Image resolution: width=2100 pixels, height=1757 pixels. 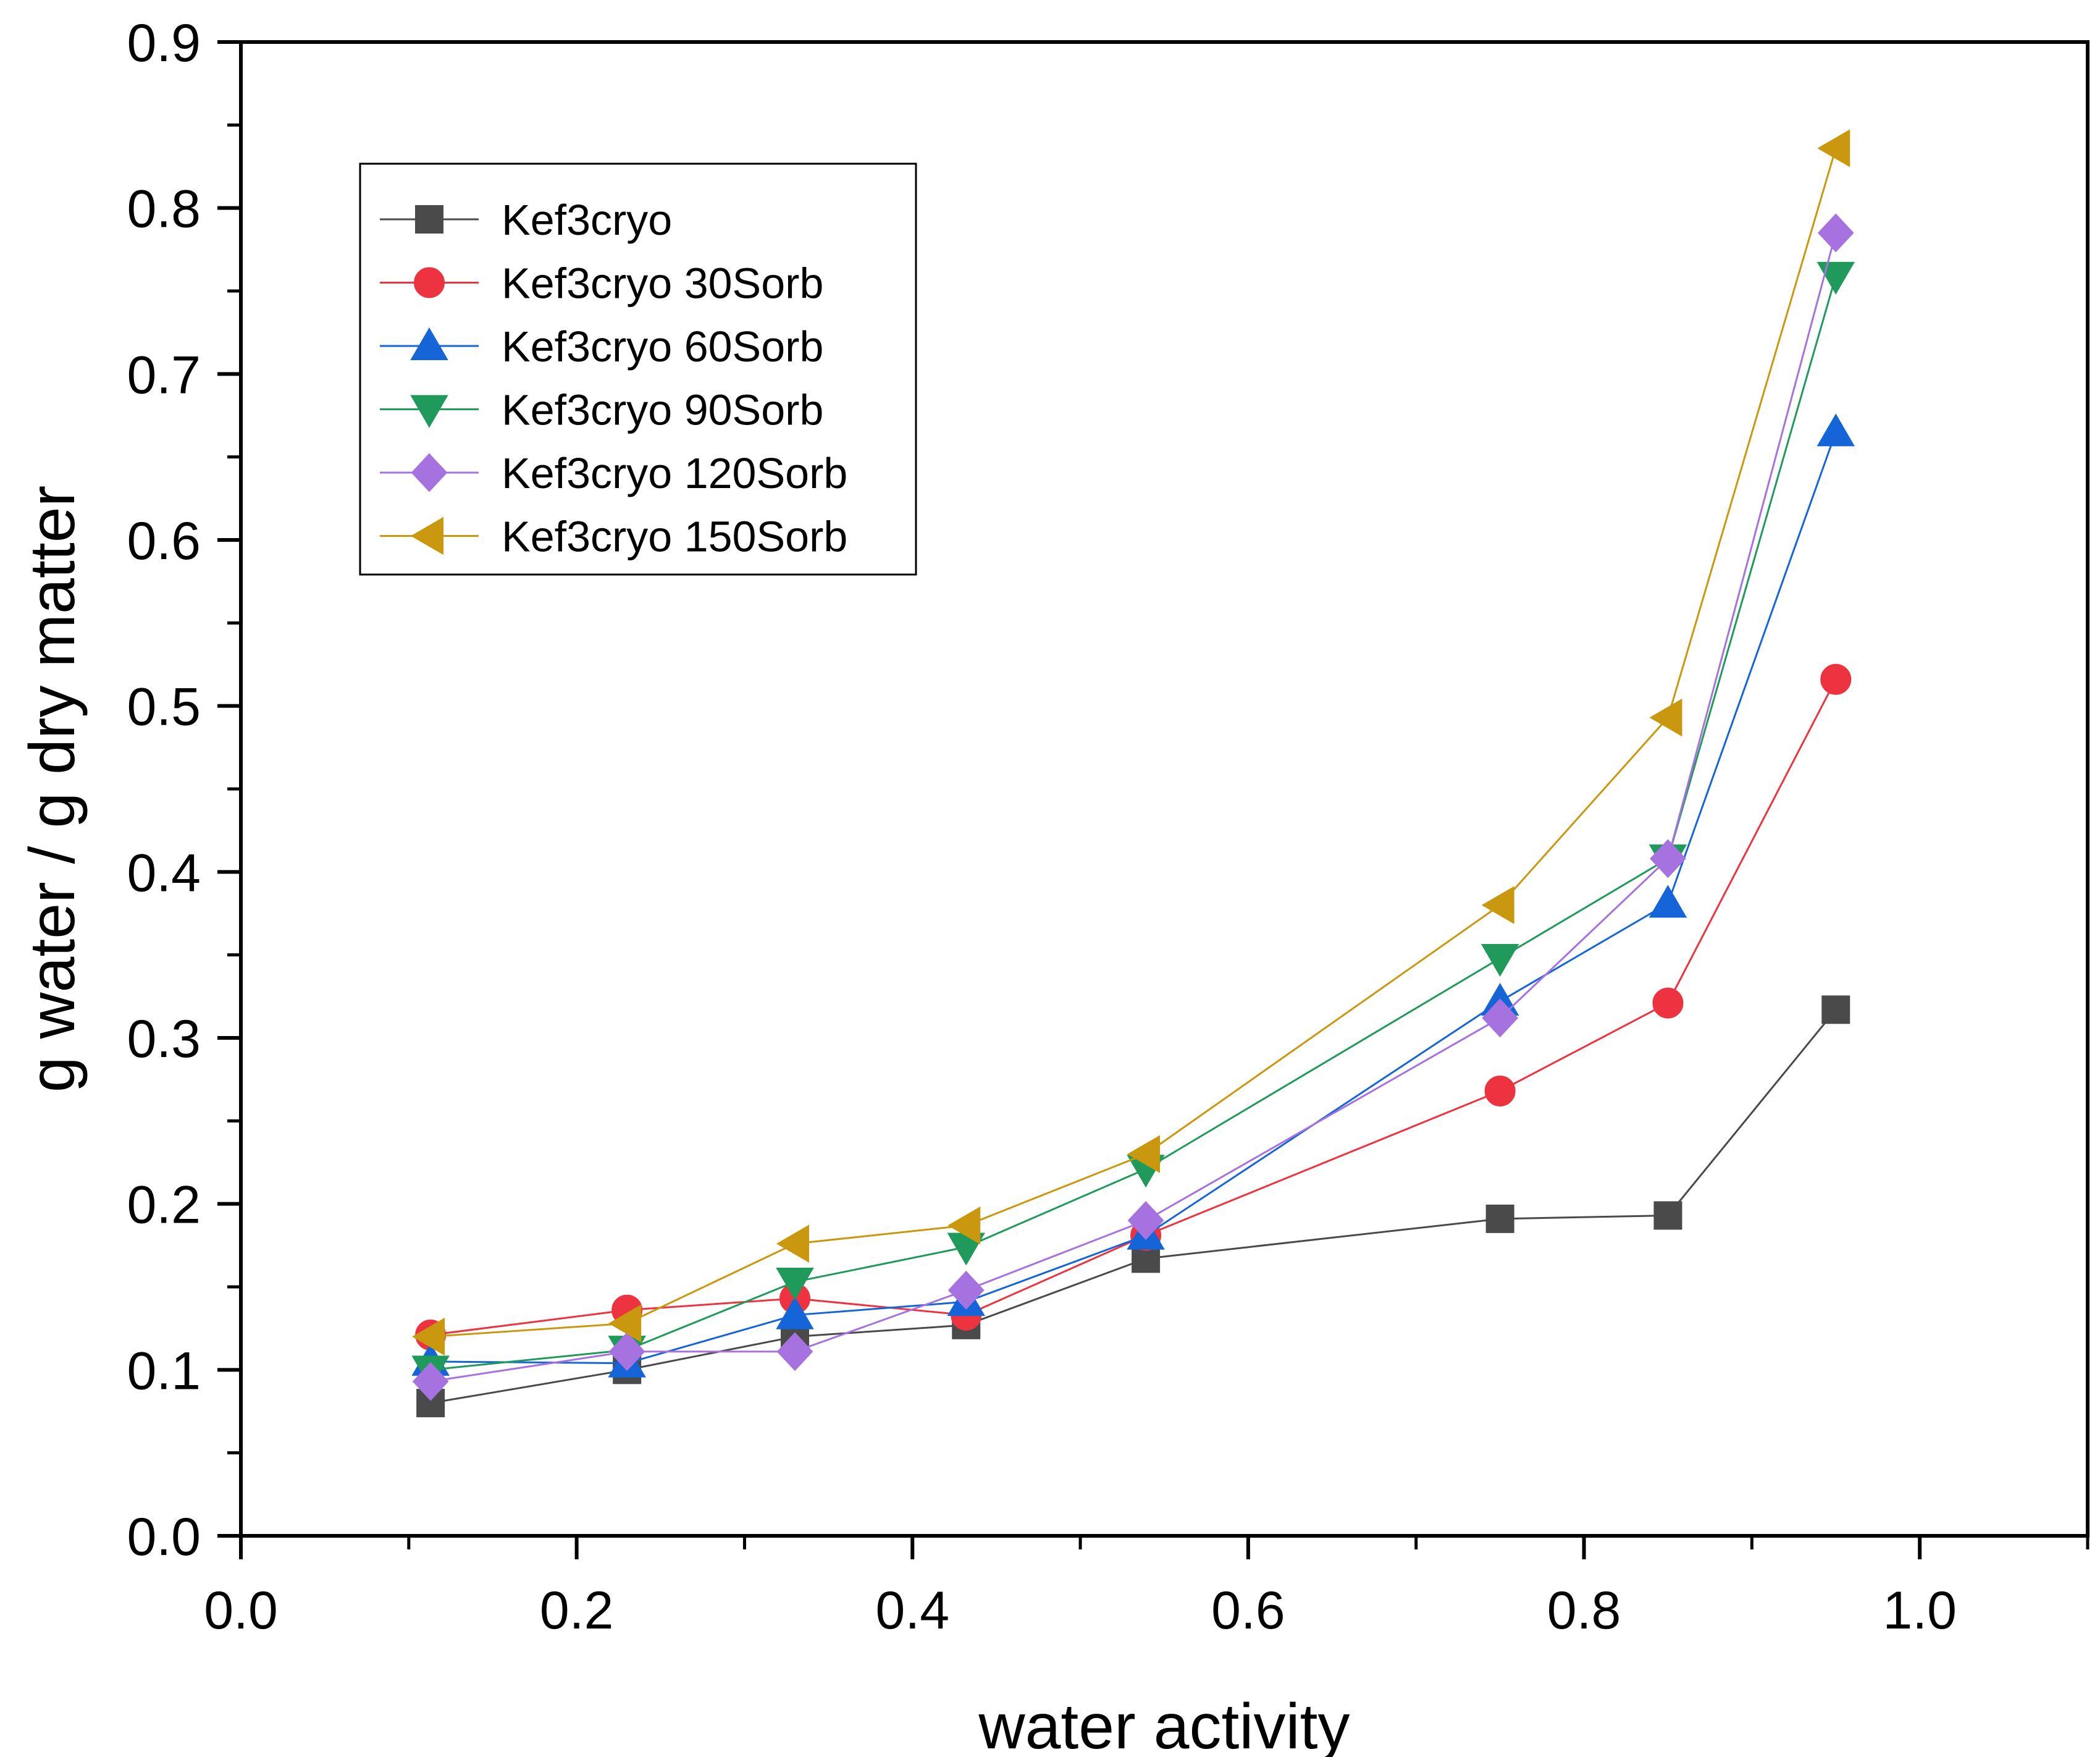 I want to click on y-tick-label: 0.4, so click(x=164, y=873).